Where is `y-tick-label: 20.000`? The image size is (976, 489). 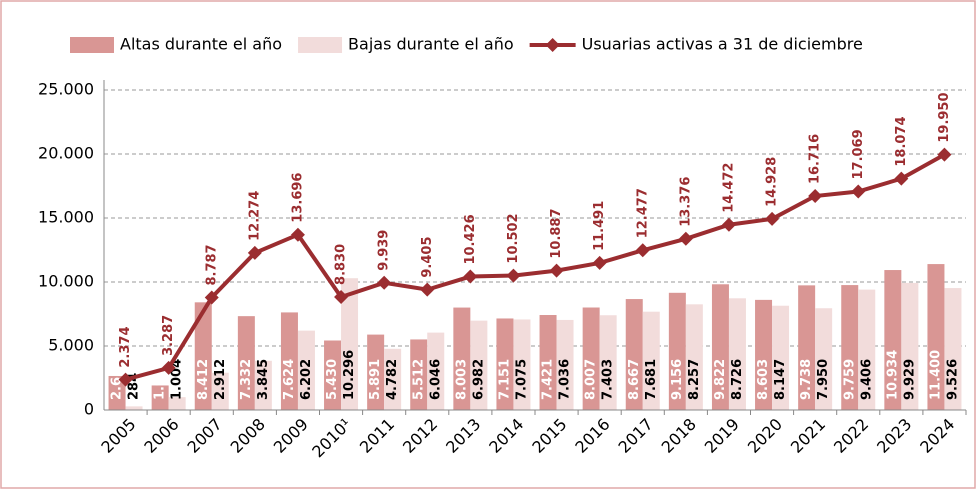
y-tick-label: 20.000 is located at coordinates (66, 153).